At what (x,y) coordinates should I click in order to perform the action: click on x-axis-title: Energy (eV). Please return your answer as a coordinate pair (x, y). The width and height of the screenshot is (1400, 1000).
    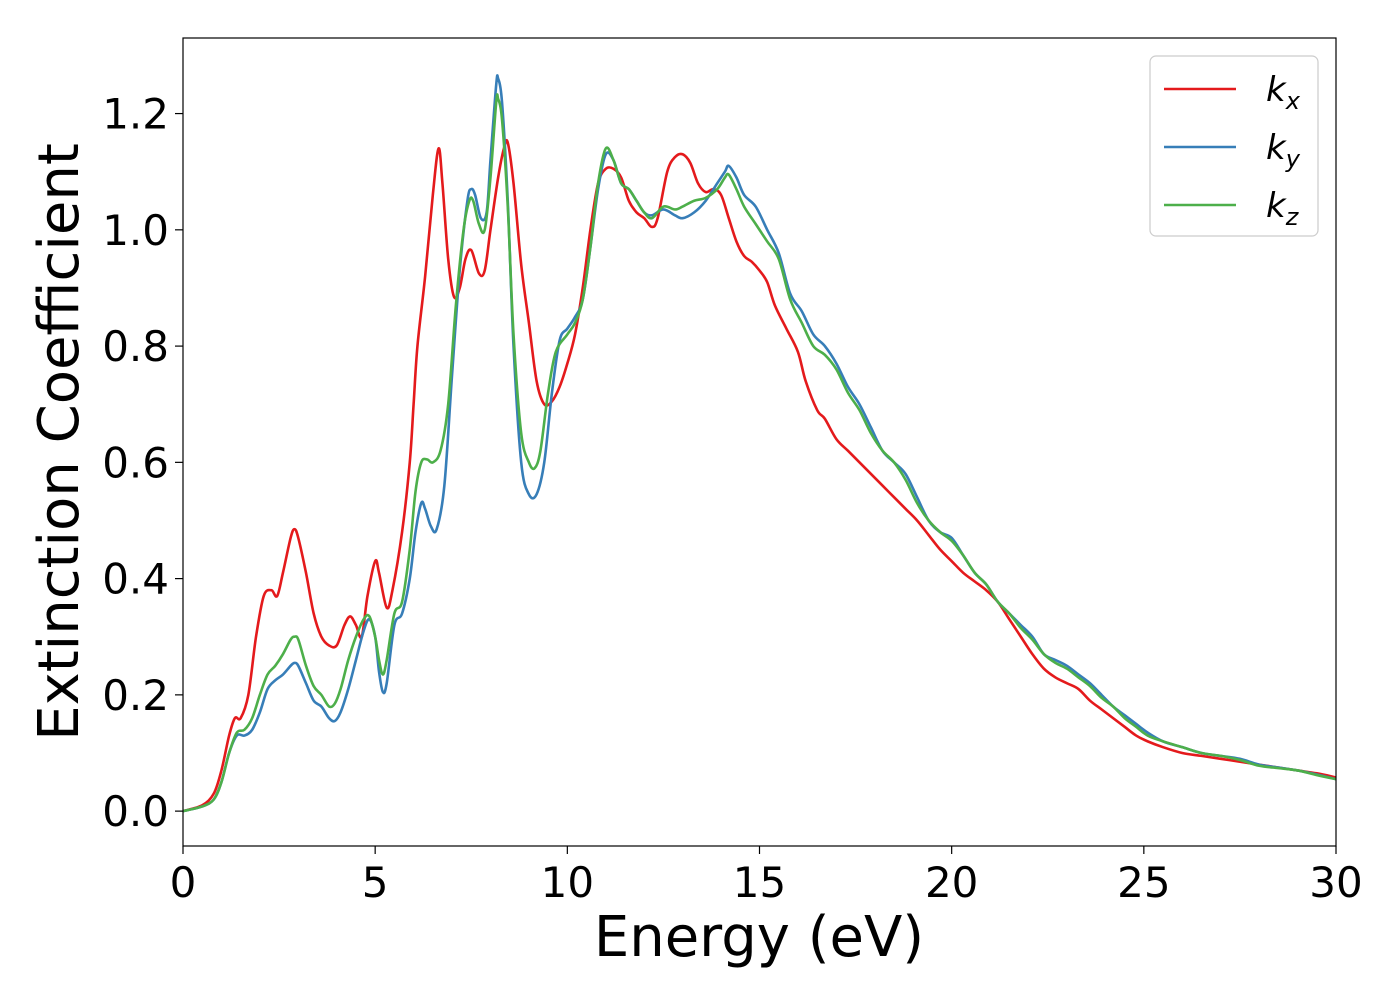
    Looking at the image, I should click on (759, 937).